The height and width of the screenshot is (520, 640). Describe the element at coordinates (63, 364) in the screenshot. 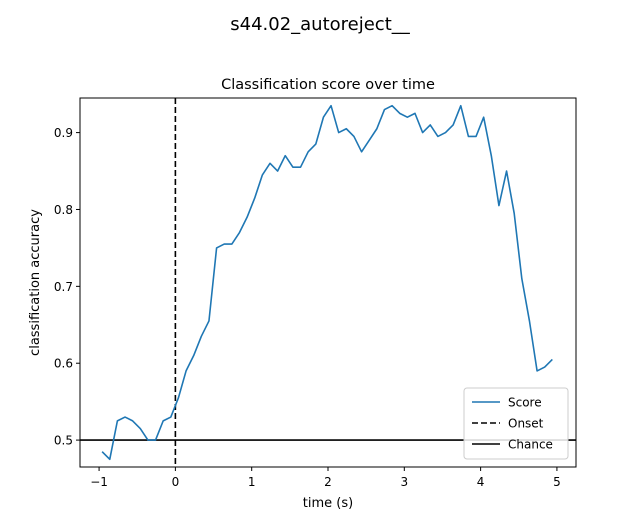

I see `y-tick-label: 0.6` at that location.